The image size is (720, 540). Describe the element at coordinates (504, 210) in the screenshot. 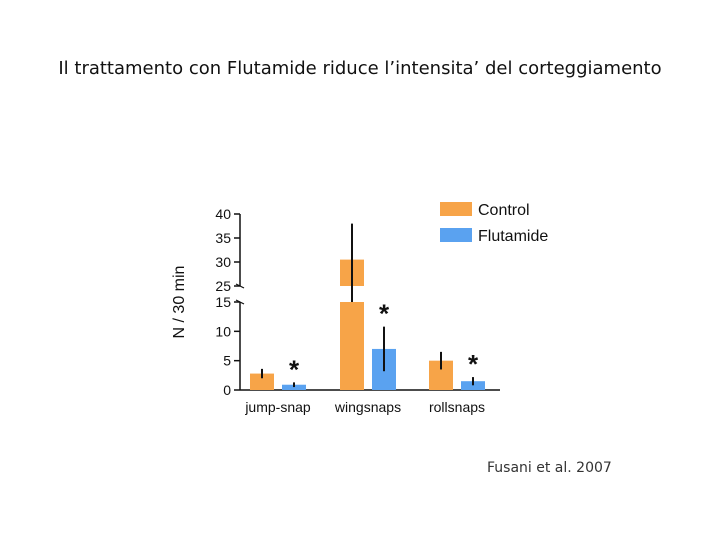

I see `legend-label-control: Control` at that location.